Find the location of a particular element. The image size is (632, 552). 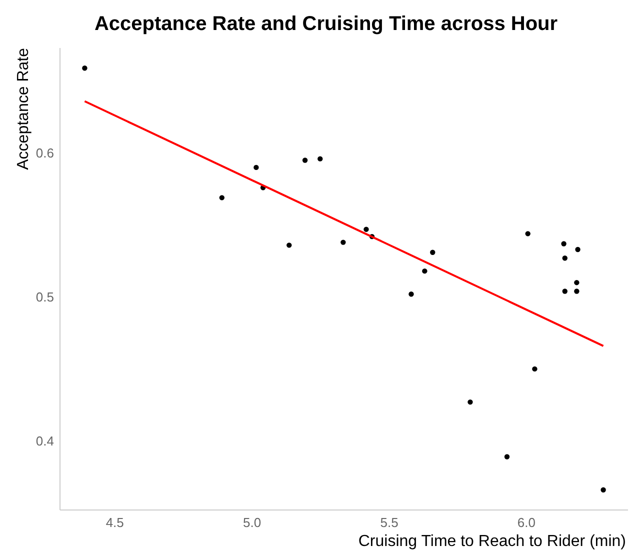

x-tick-label: 5.0 is located at coordinates (252, 522).